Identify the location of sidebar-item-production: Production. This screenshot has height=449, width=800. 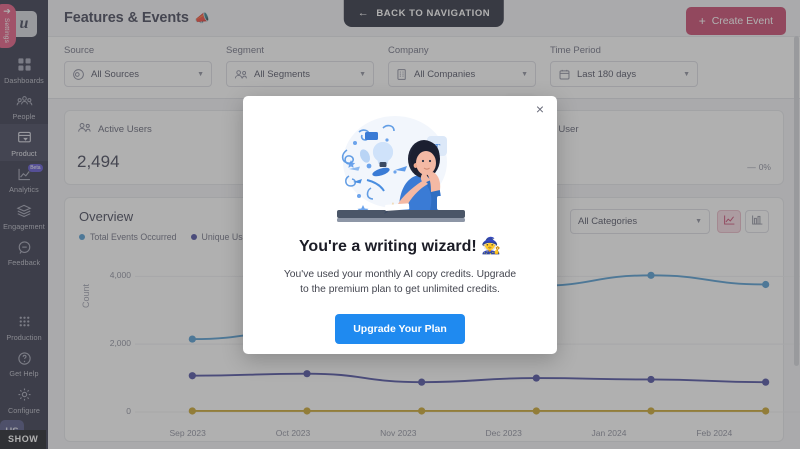
(24, 326).